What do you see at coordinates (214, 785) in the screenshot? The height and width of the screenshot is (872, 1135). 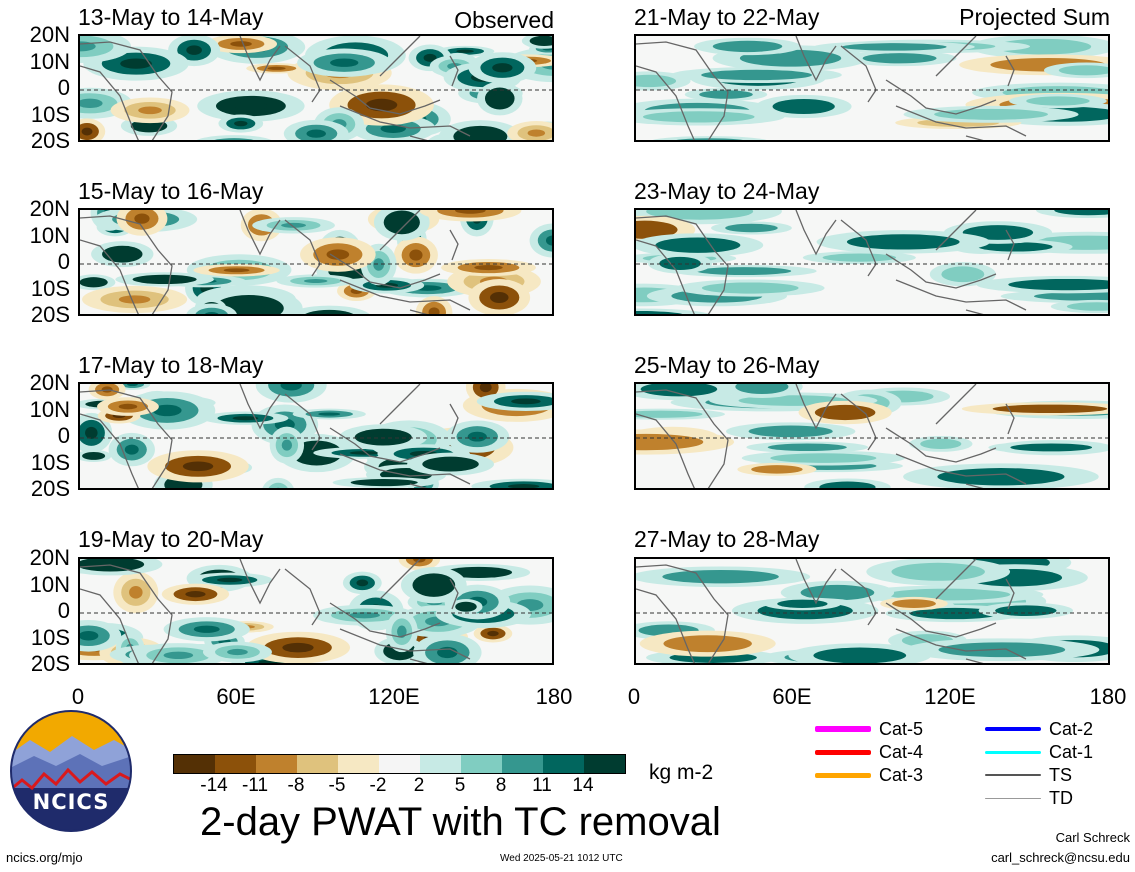 I see `colorbar-label: -14` at bounding box center [214, 785].